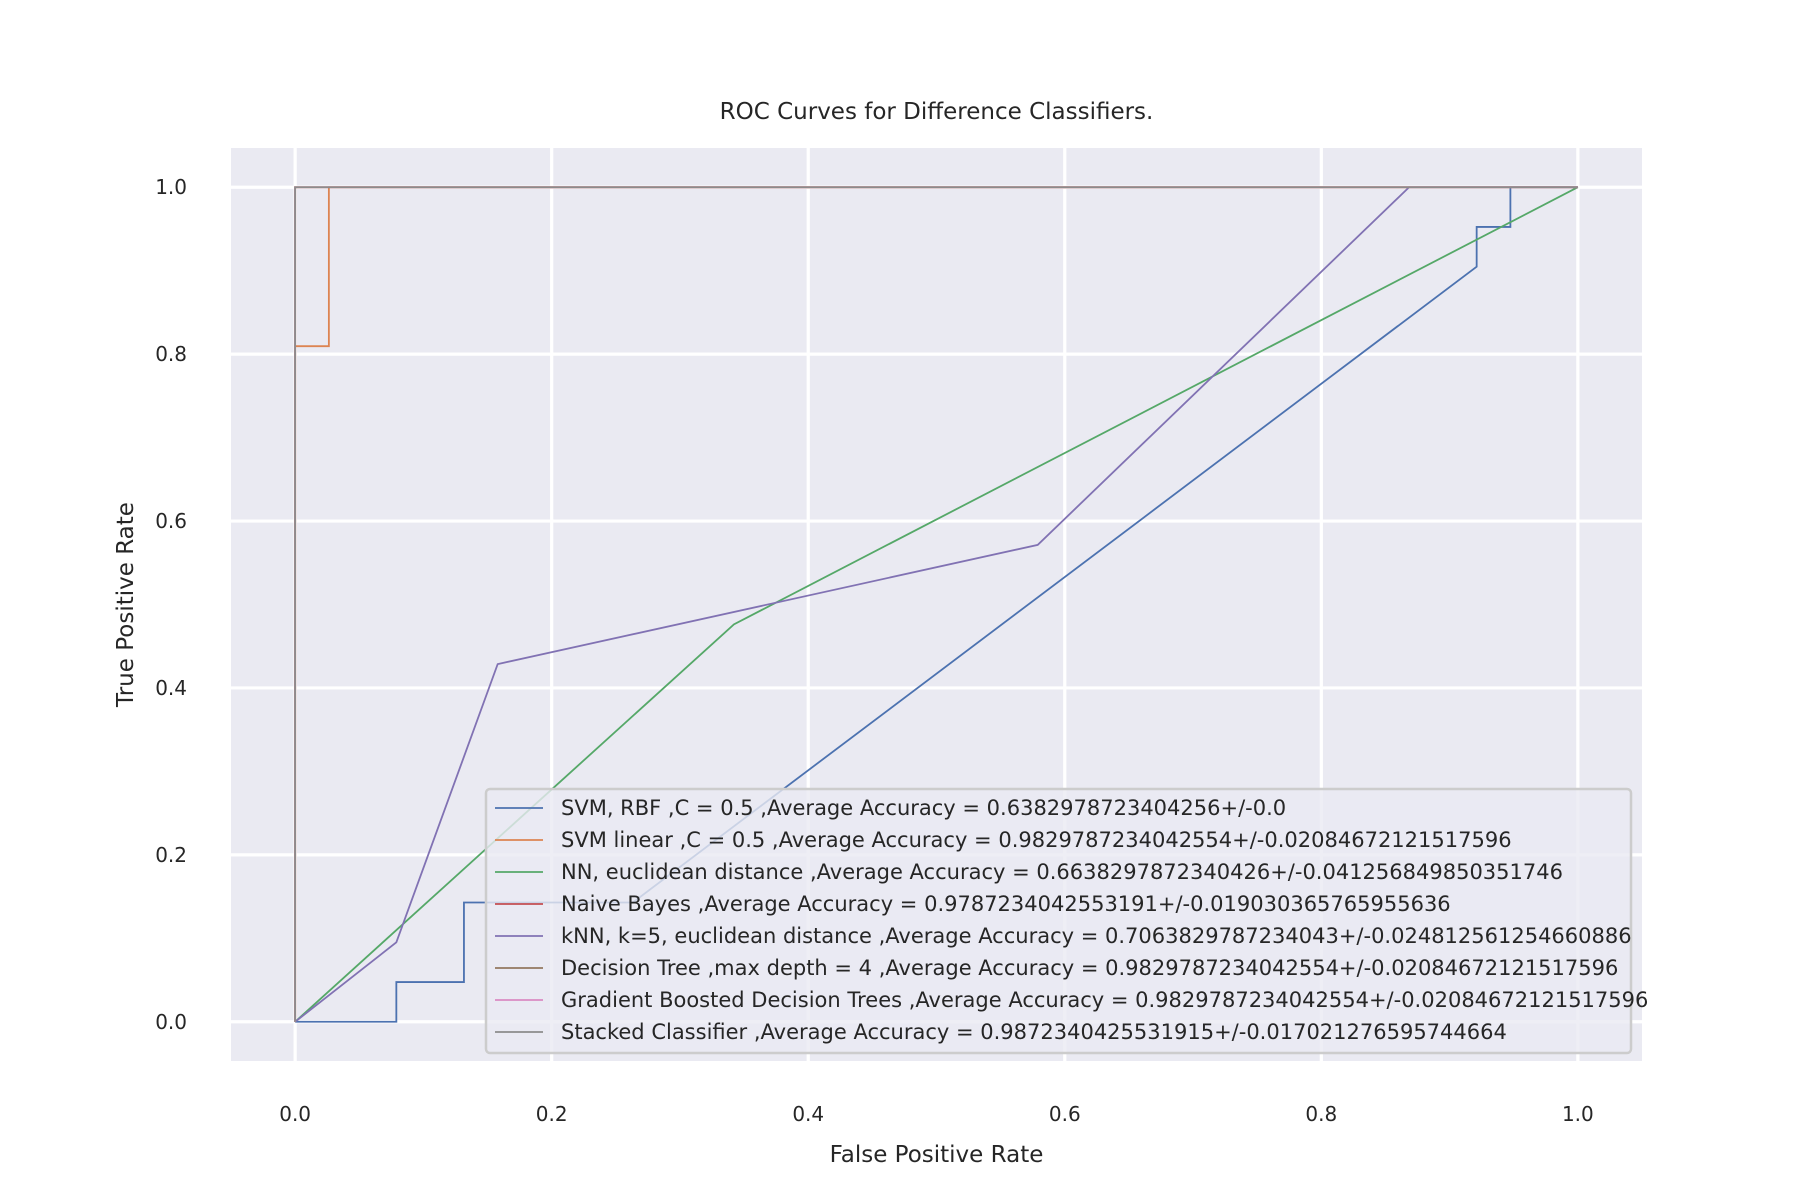 The width and height of the screenshot is (1800, 1200). What do you see at coordinates (171, 187) in the screenshot?
I see `y-tick-label: 1.0` at bounding box center [171, 187].